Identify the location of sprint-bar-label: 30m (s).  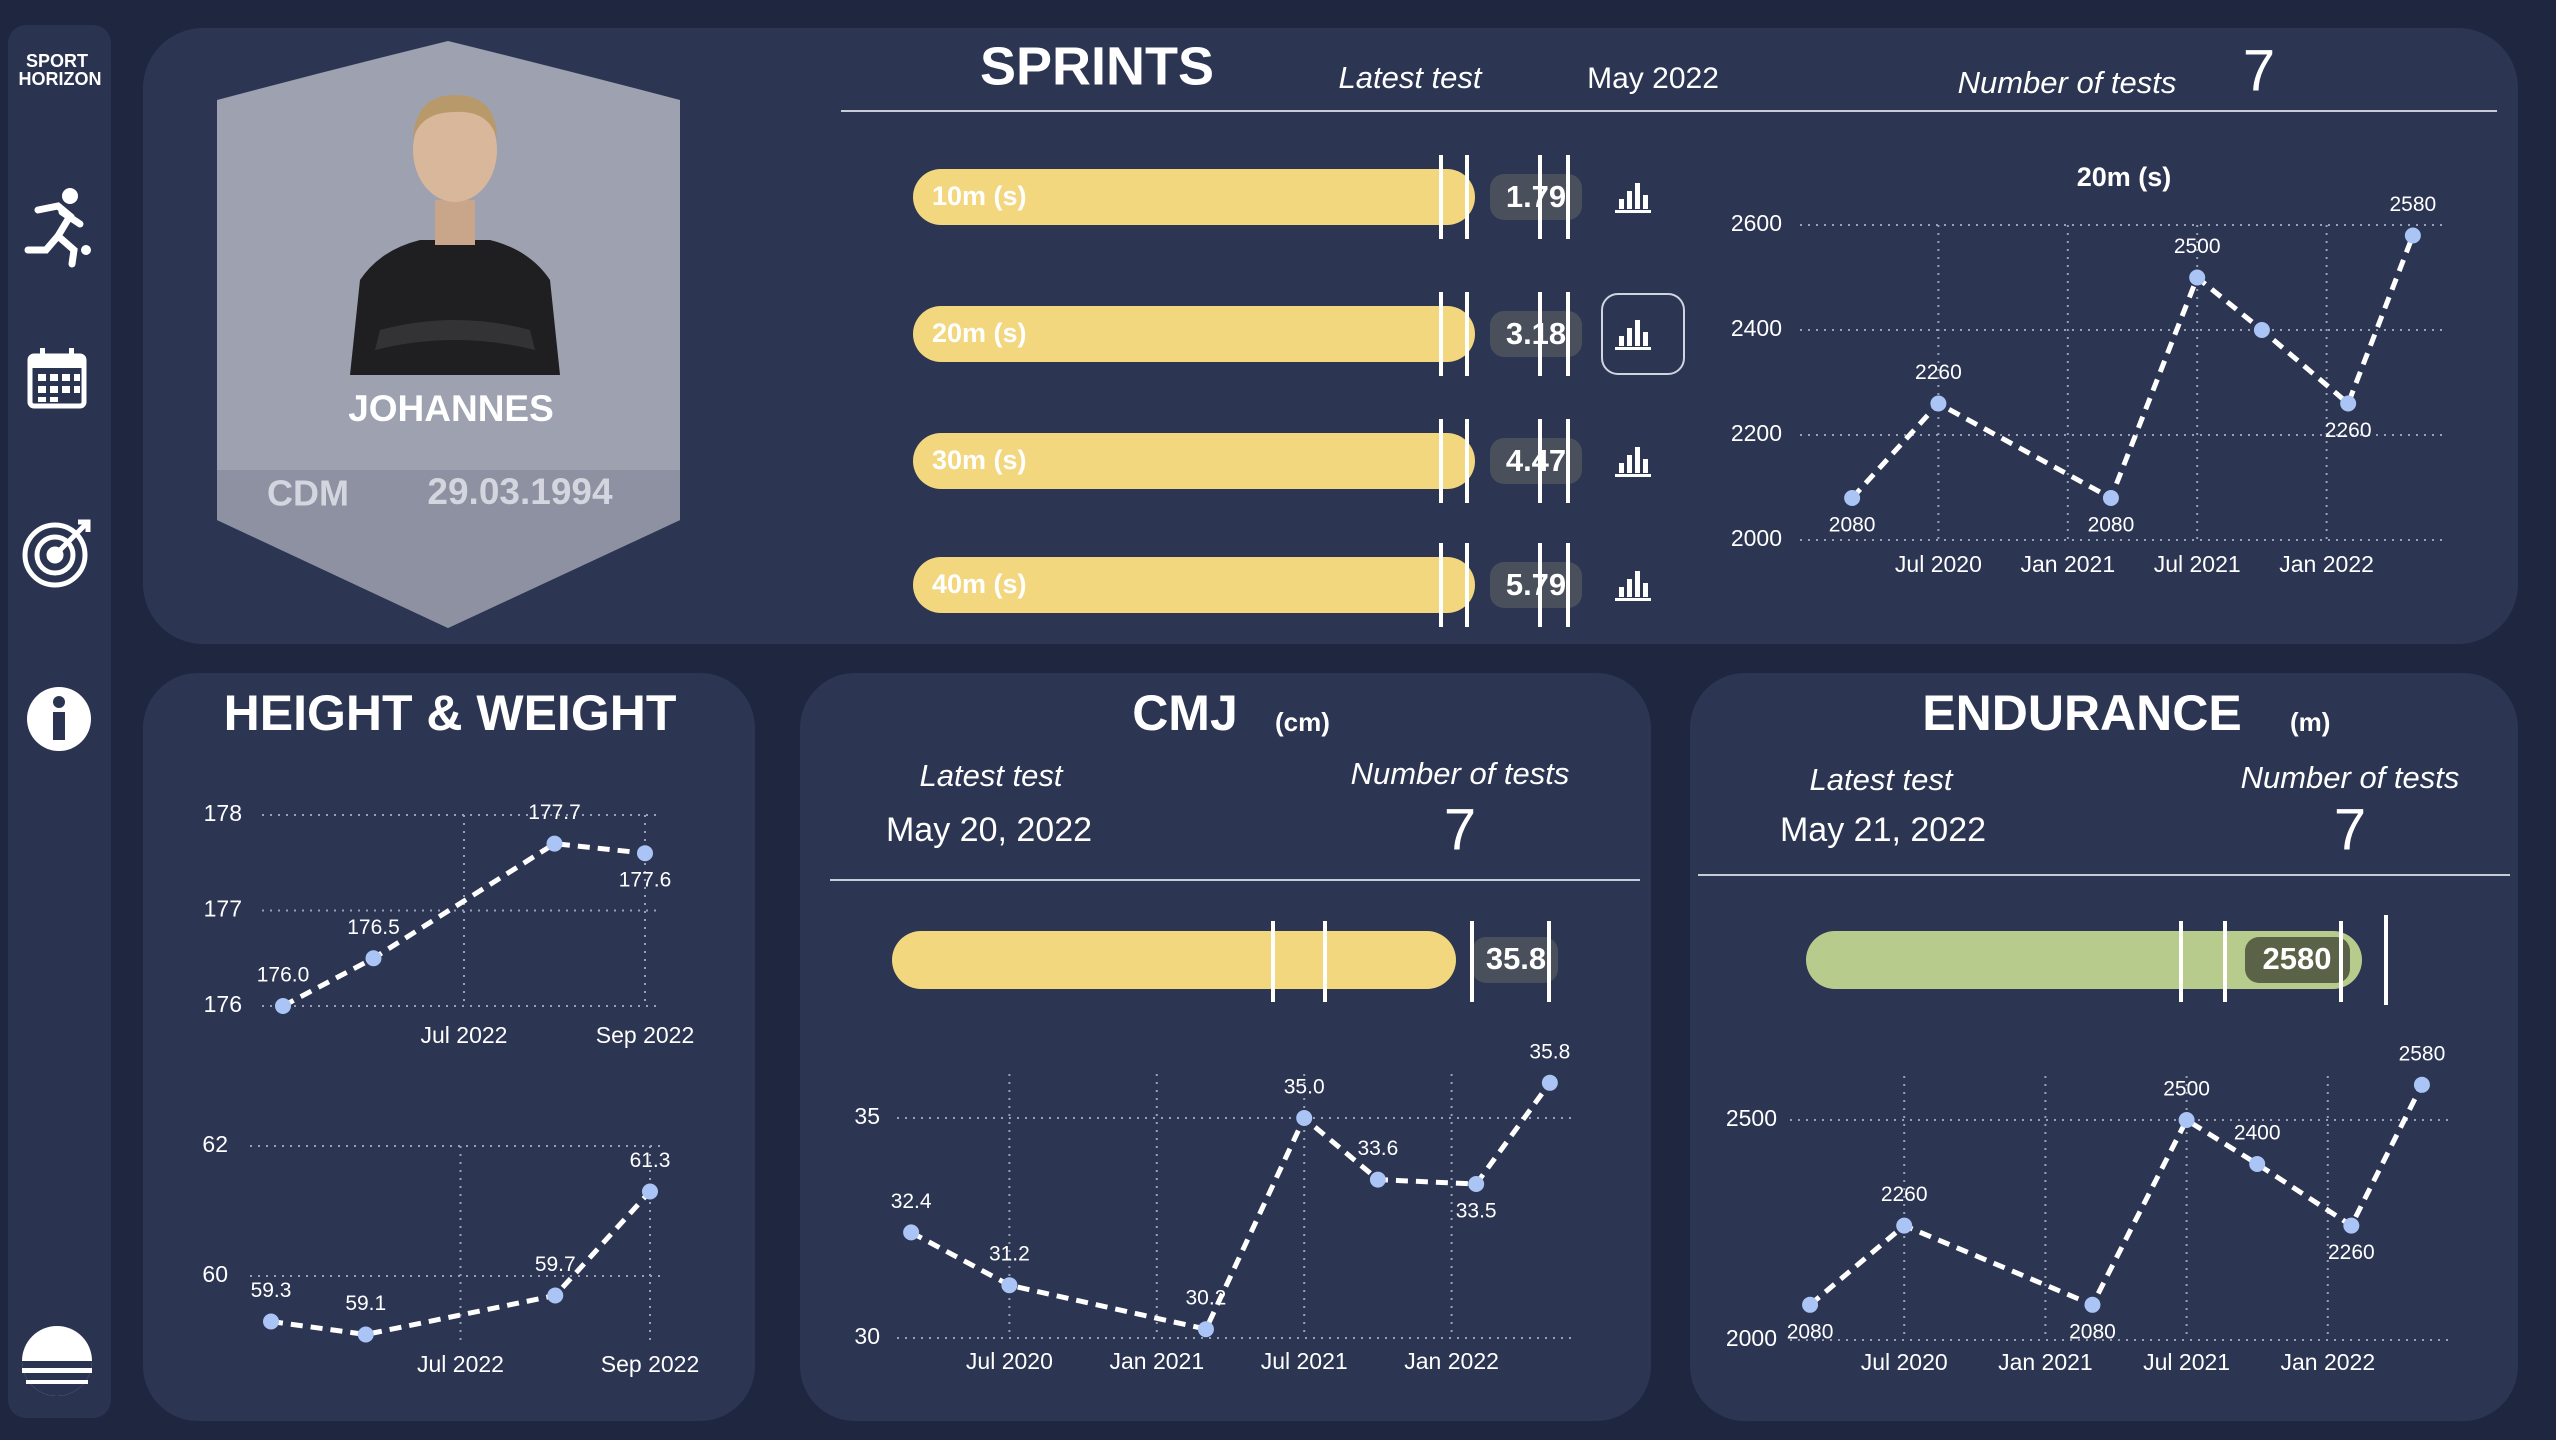
(979, 460).